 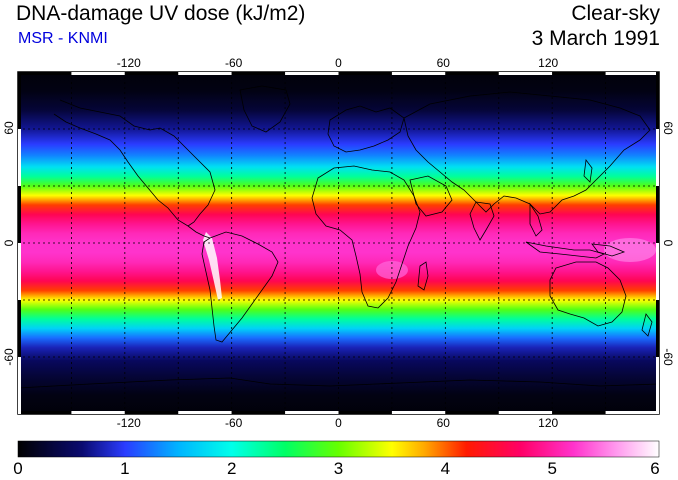 I want to click on lon-label-bottom-0: 0, so click(x=338, y=423).